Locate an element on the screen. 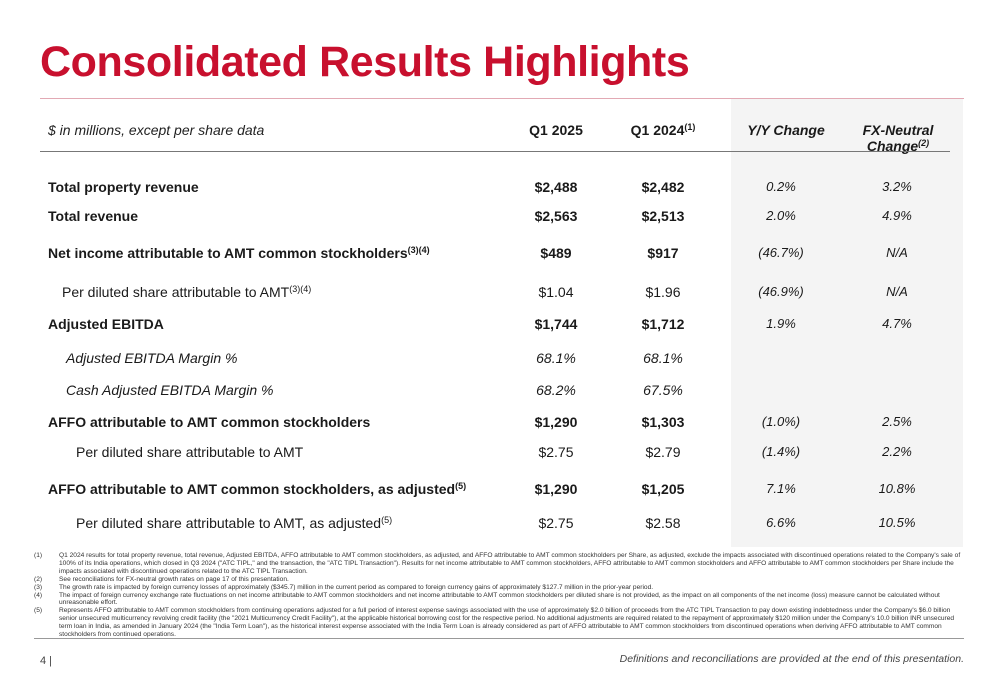 This screenshot has width=1000, height=685. footnote-number: (2) is located at coordinates (38, 579).